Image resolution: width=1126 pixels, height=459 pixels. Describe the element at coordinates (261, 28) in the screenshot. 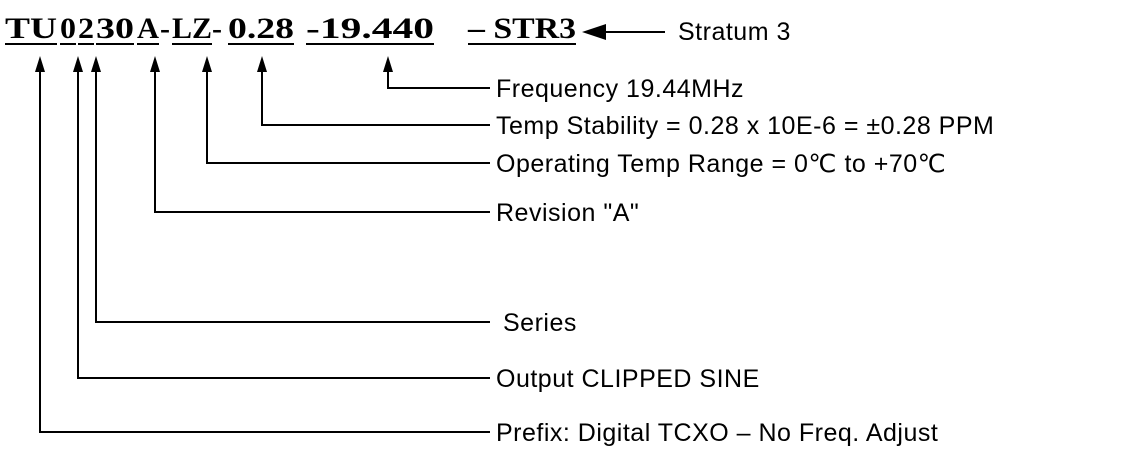

I see `segment: 0.28` at that location.